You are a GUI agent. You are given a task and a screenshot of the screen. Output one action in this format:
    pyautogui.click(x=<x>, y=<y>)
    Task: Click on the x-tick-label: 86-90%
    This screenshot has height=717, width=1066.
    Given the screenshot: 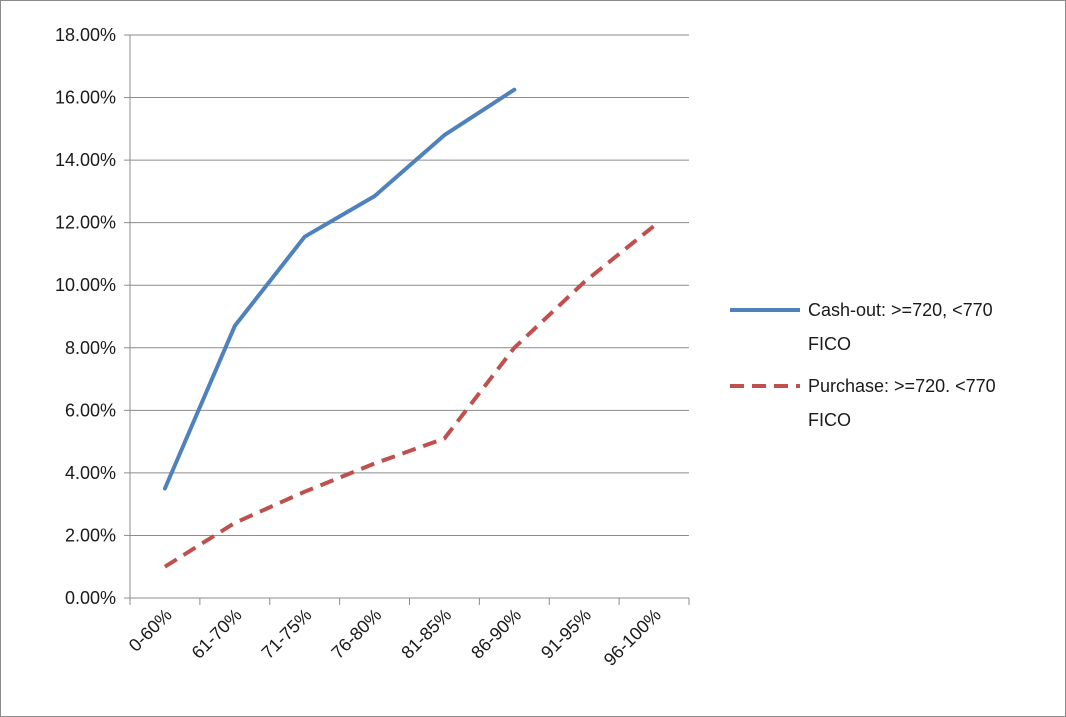 What is the action you would take?
    pyautogui.click(x=496, y=634)
    